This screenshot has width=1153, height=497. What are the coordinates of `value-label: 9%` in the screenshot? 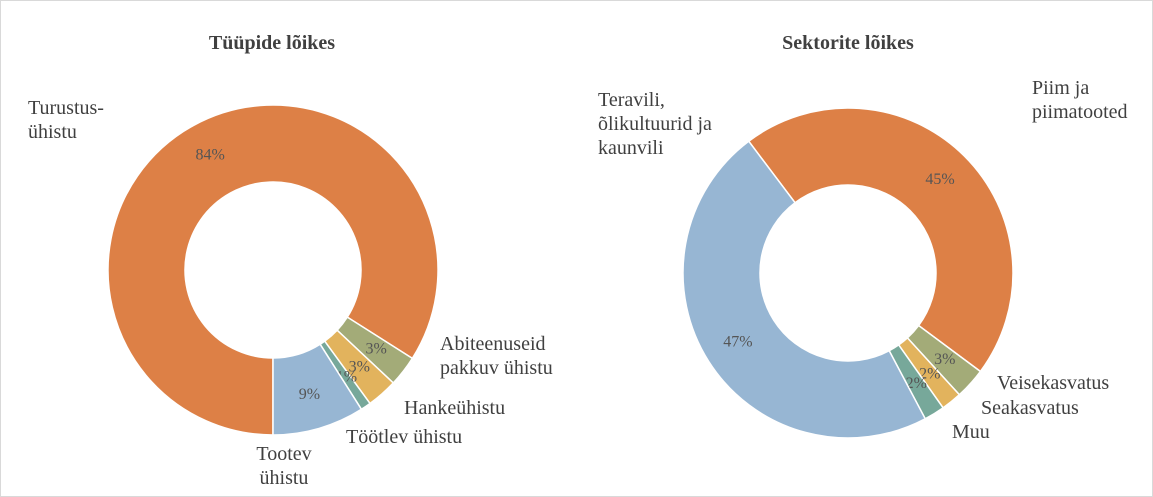 It's located at (309, 394).